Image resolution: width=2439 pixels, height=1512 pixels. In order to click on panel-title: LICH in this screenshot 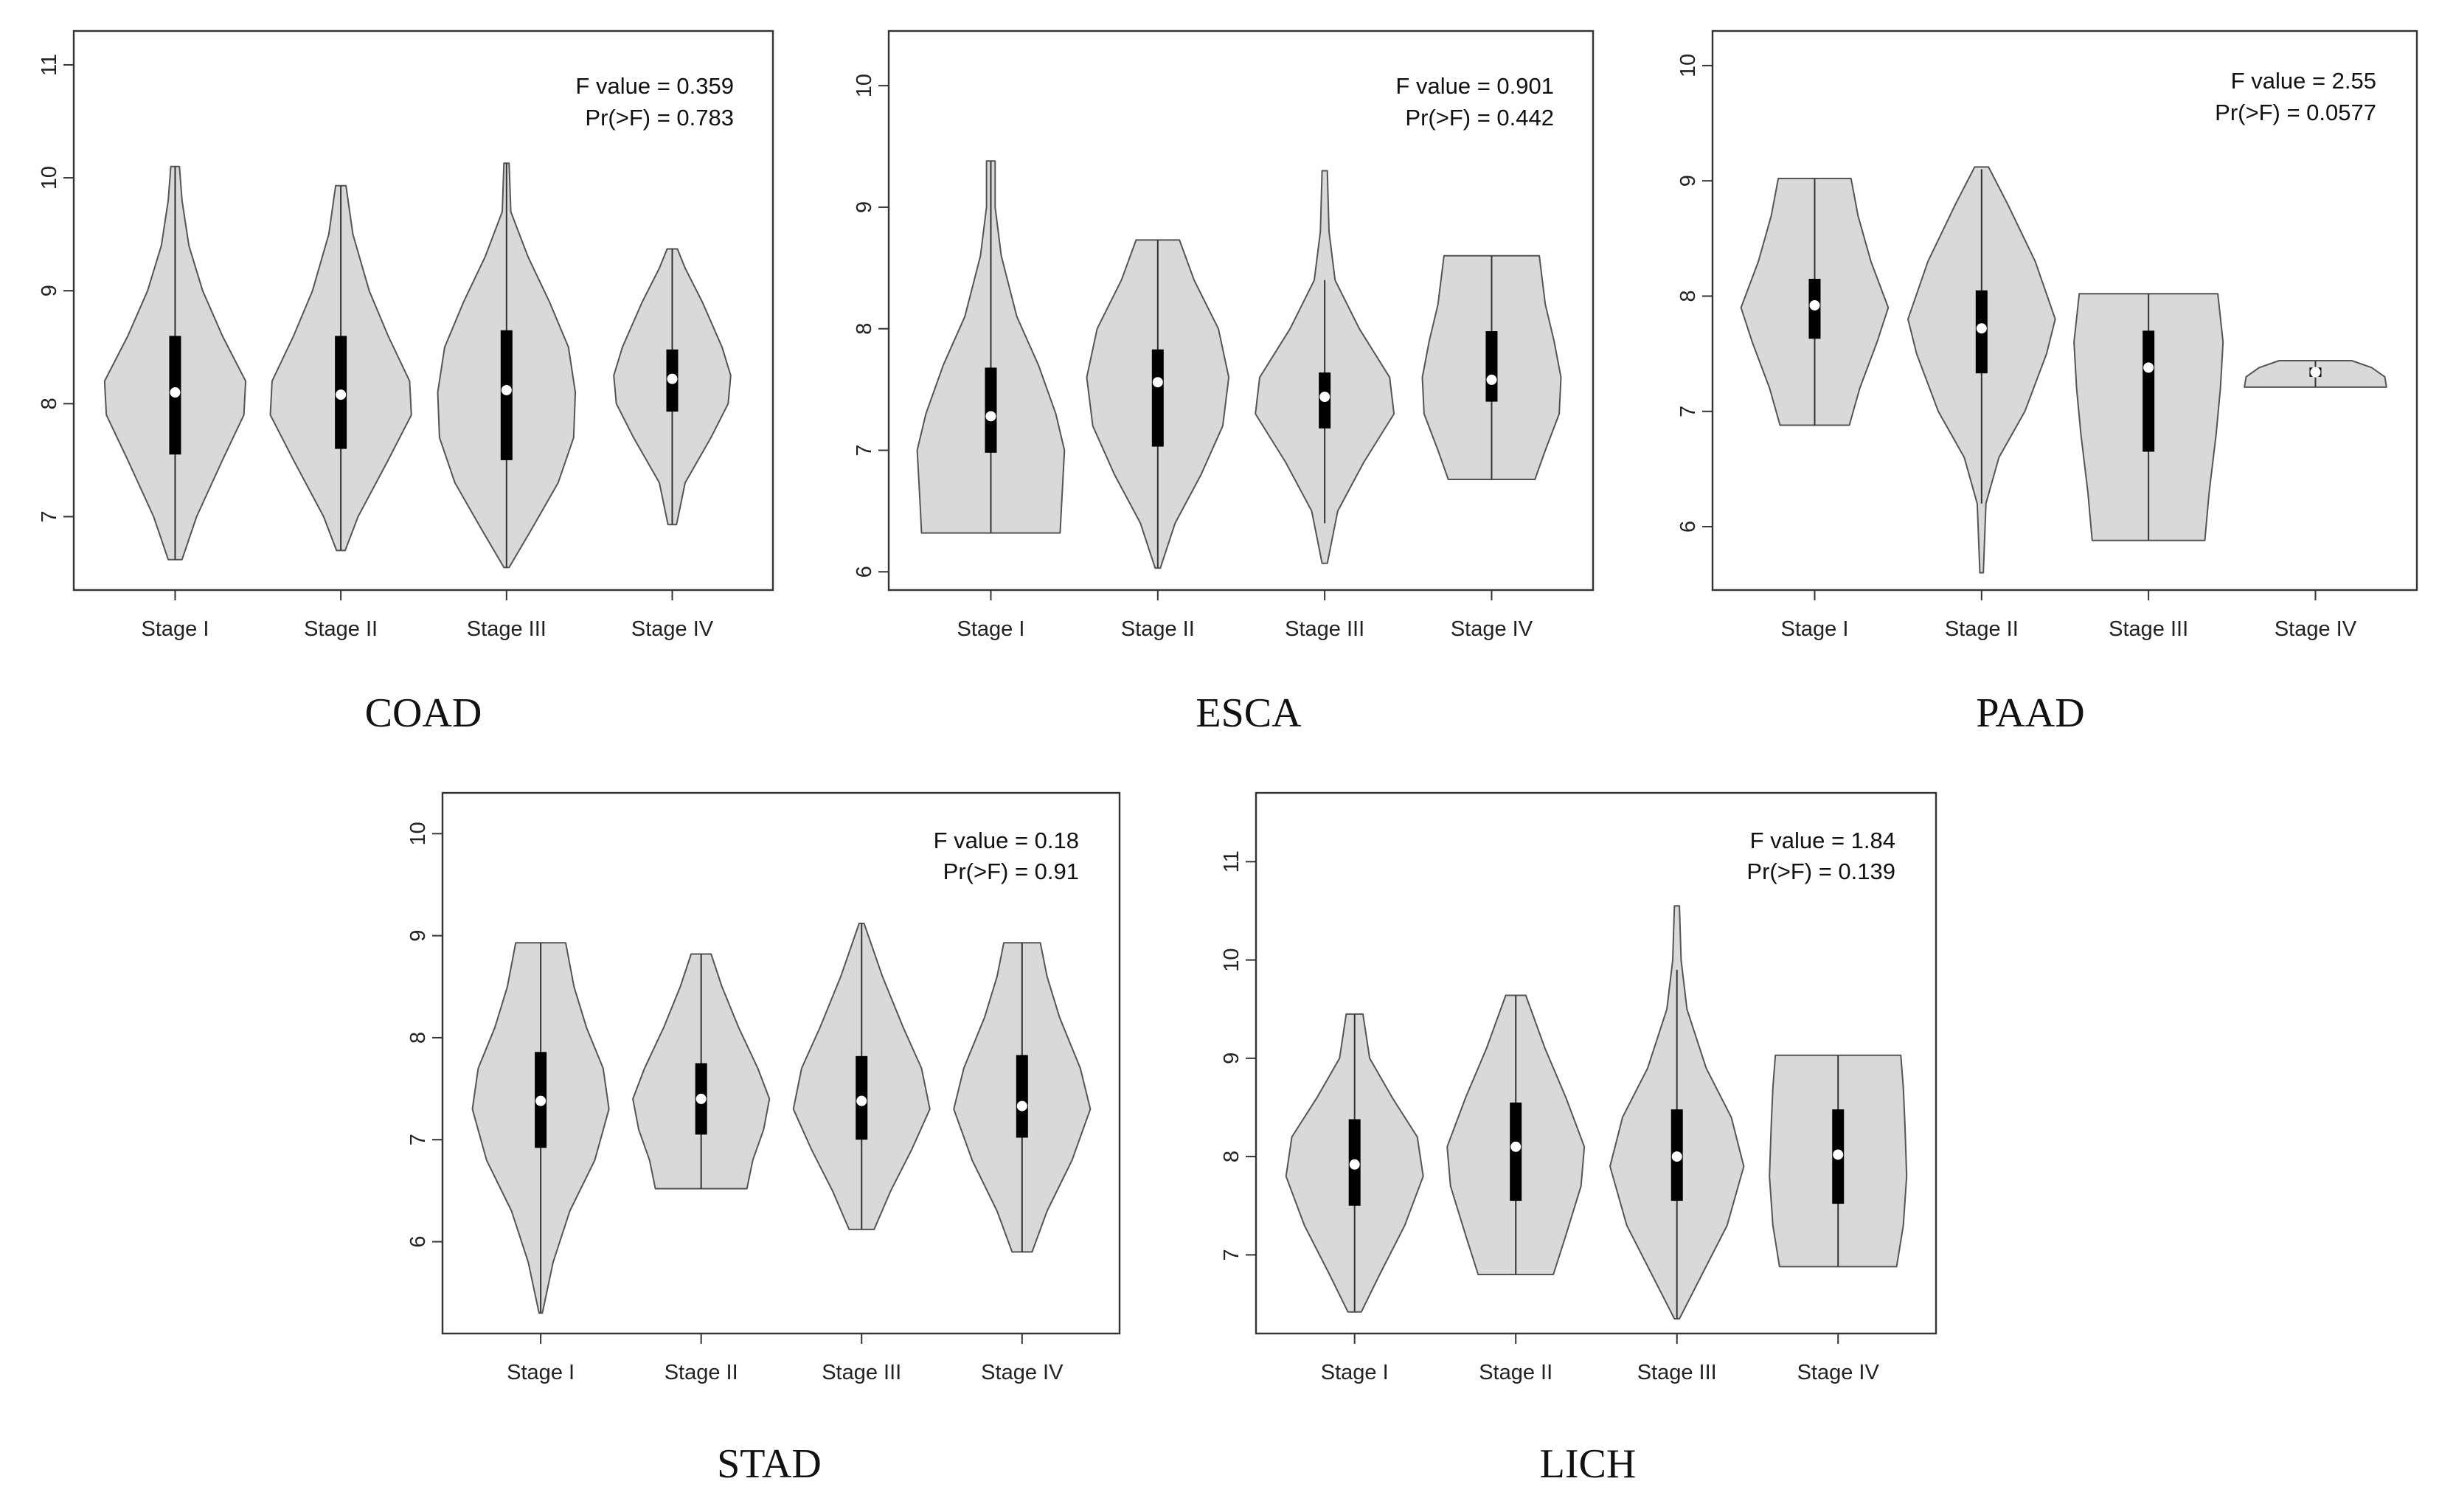, I will do `click(1589, 1464)`.